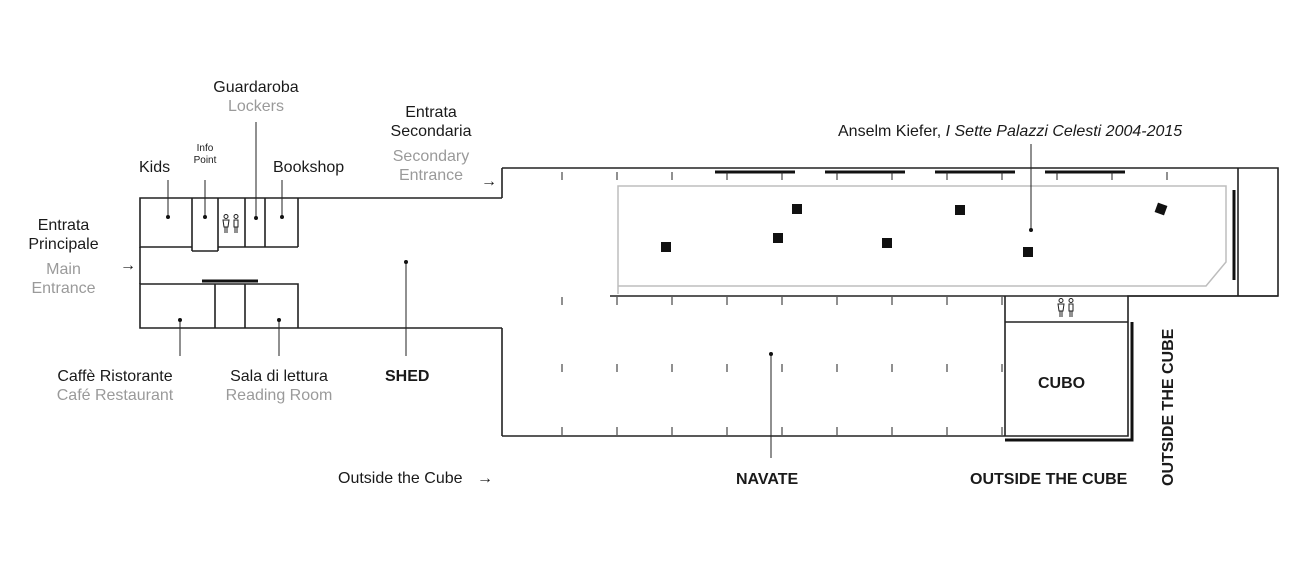 The width and height of the screenshot is (1300, 570). Describe the element at coordinates (63, 279) in the screenshot. I see `main-entrance-text: Main Entrance` at that location.